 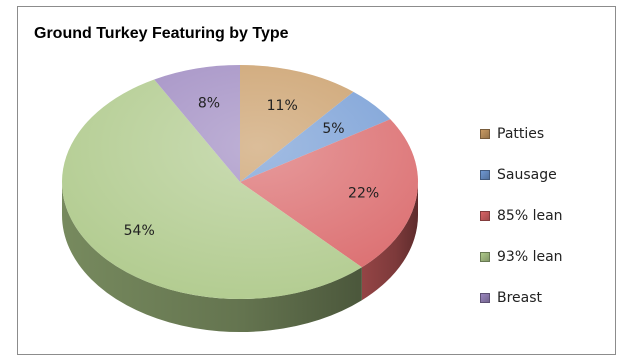 I want to click on legend-item-patties: Patties, so click(x=521, y=133).